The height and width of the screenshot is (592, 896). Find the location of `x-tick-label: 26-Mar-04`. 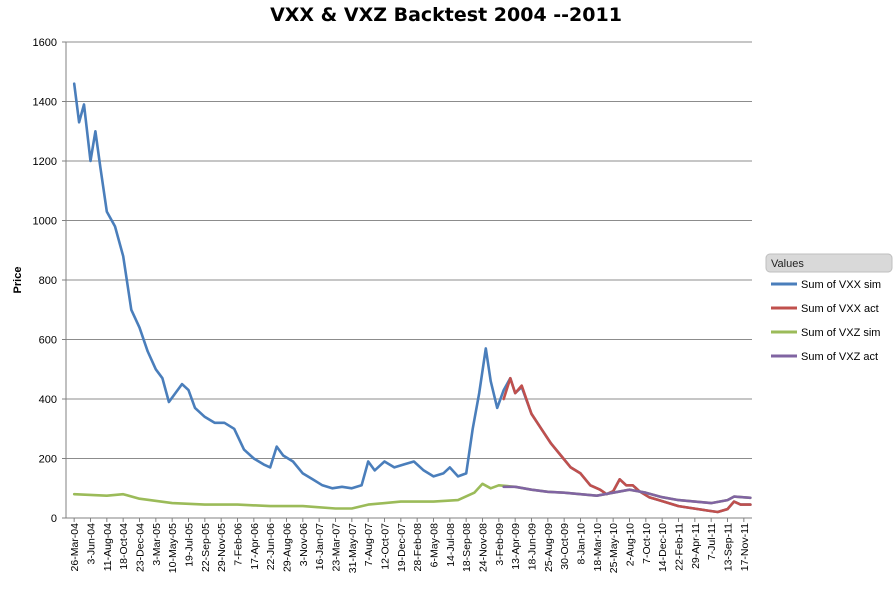

x-tick-label: 26-Mar-04 is located at coordinates (75, 547).